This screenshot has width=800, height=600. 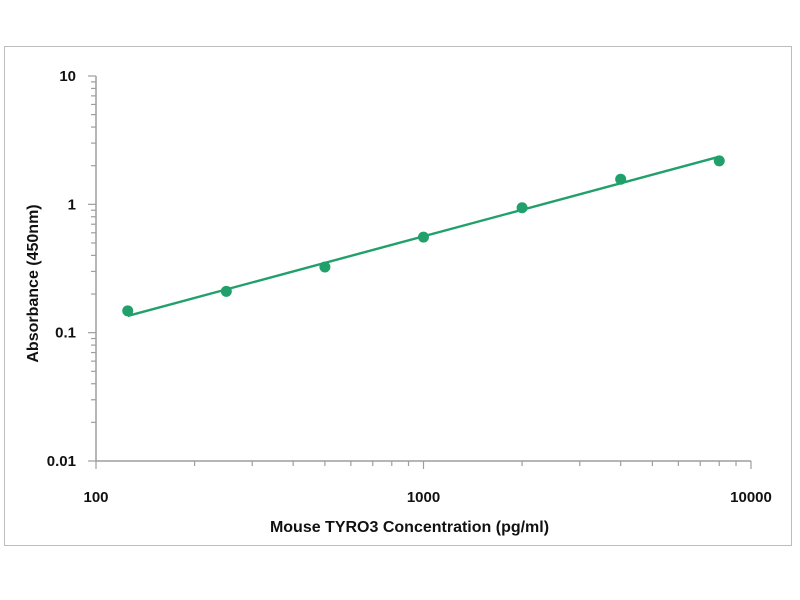 What do you see at coordinates (423, 497) in the screenshot?
I see `x-tick-label: 1000` at bounding box center [423, 497].